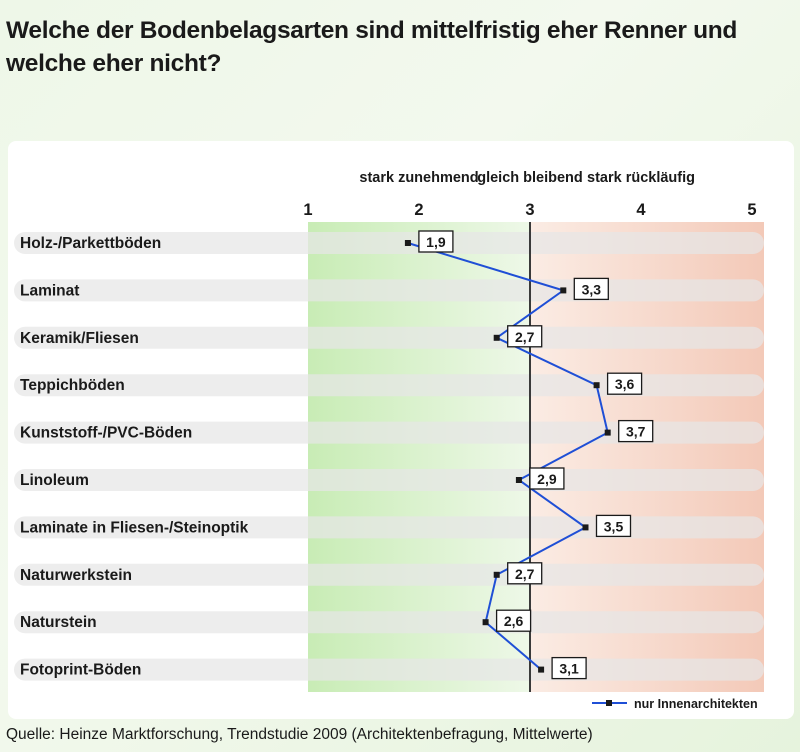  I want to click on category-label: Holz-/Parkettböden, so click(90, 243).